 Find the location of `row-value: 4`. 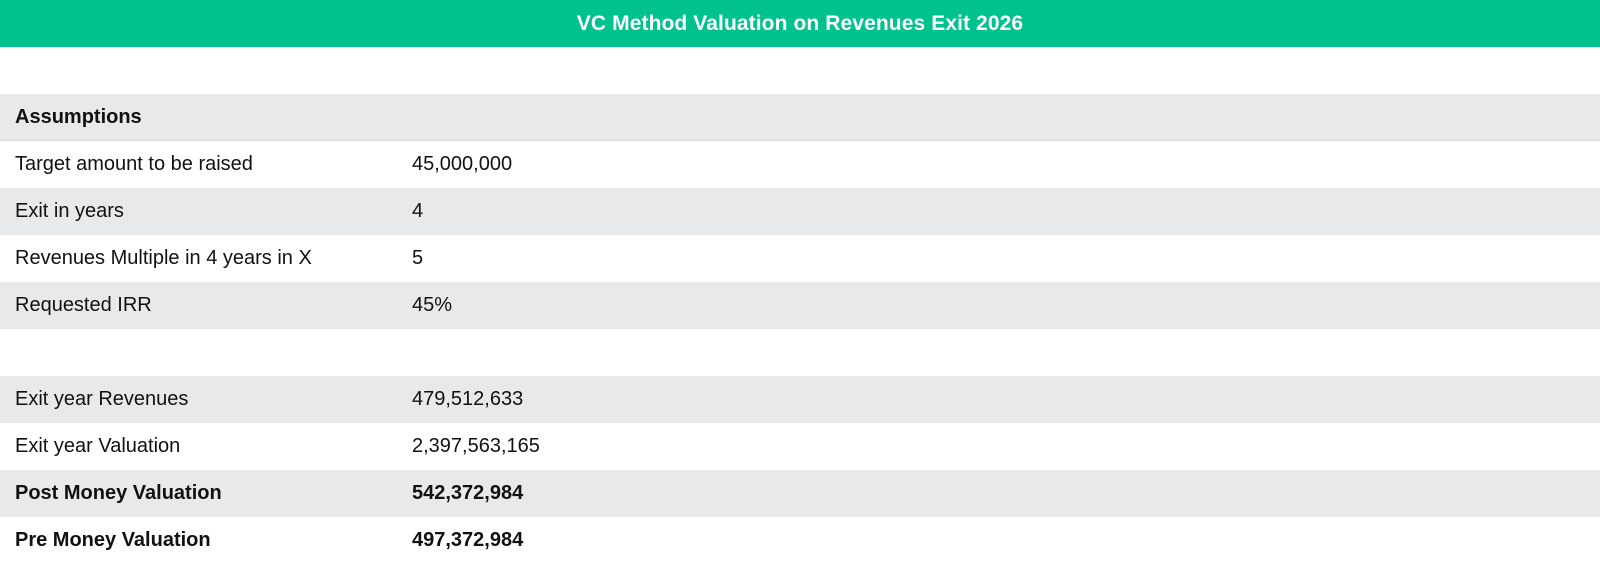

row-value: 4 is located at coordinates (418, 211).